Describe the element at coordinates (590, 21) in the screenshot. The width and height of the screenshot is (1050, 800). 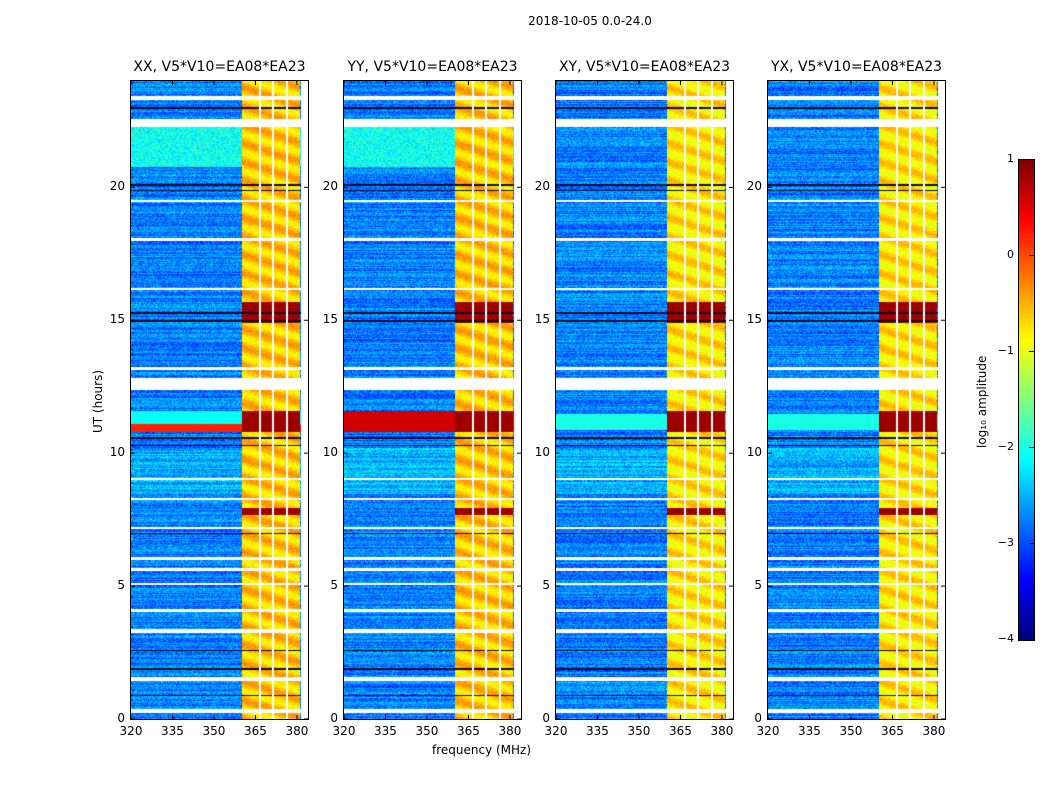
I see `figure-title: 2018-10-05 0.0-24.0` at that location.